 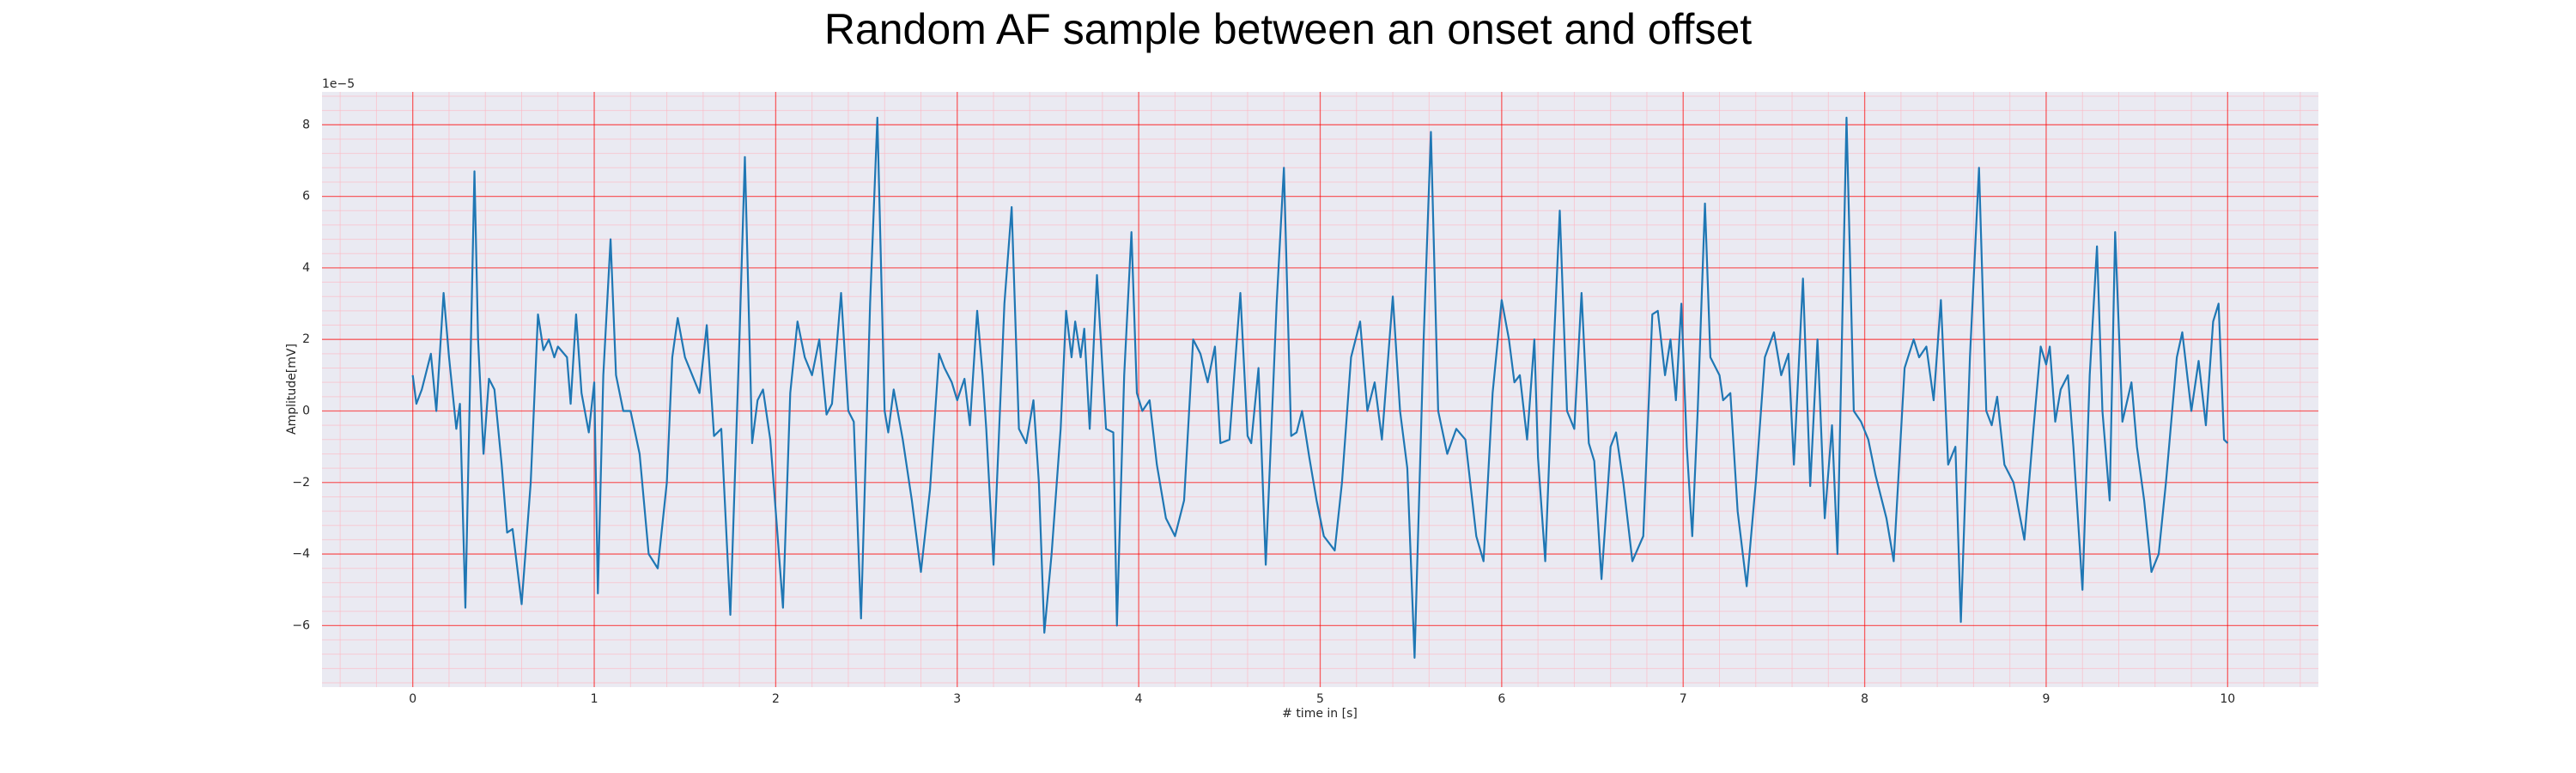 I want to click on x-tick-label: 0, so click(x=412, y=699).